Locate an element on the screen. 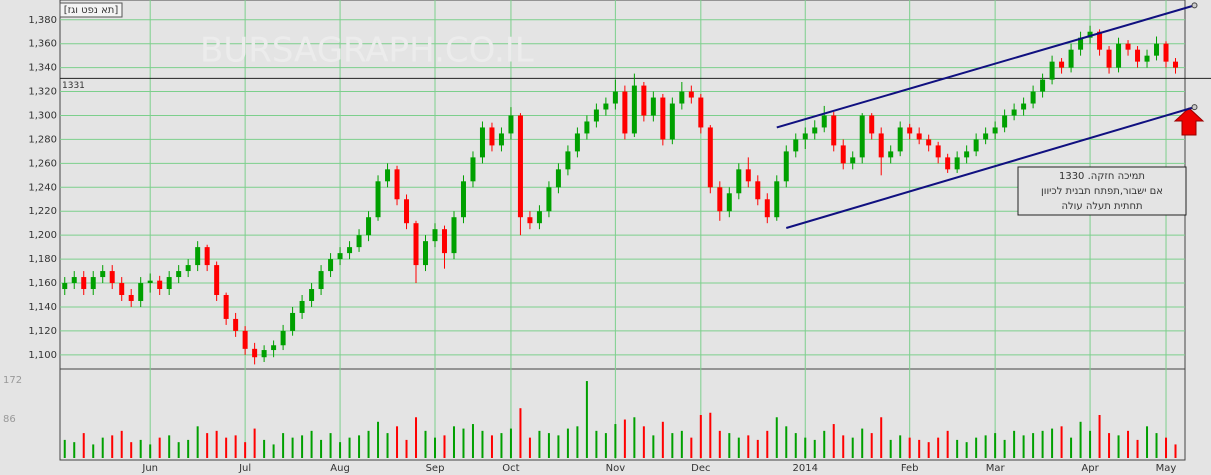 The height and width of the screenshot is (475, 1211). x-tick-label: Mar is located at coordinates (996, 468).